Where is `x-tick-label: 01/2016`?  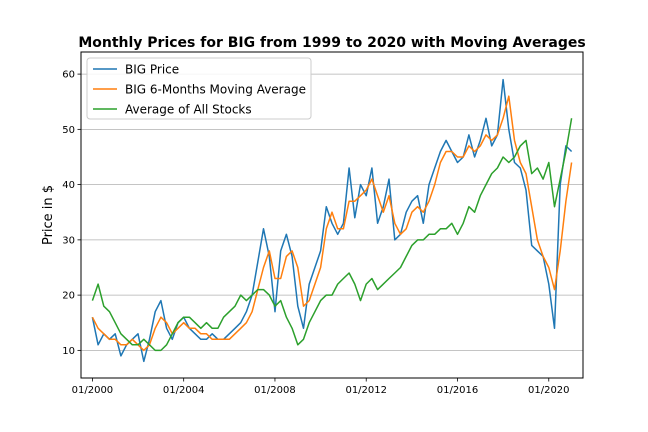
x-tick-label: 01/2016 is located at coordinates (458, 390).